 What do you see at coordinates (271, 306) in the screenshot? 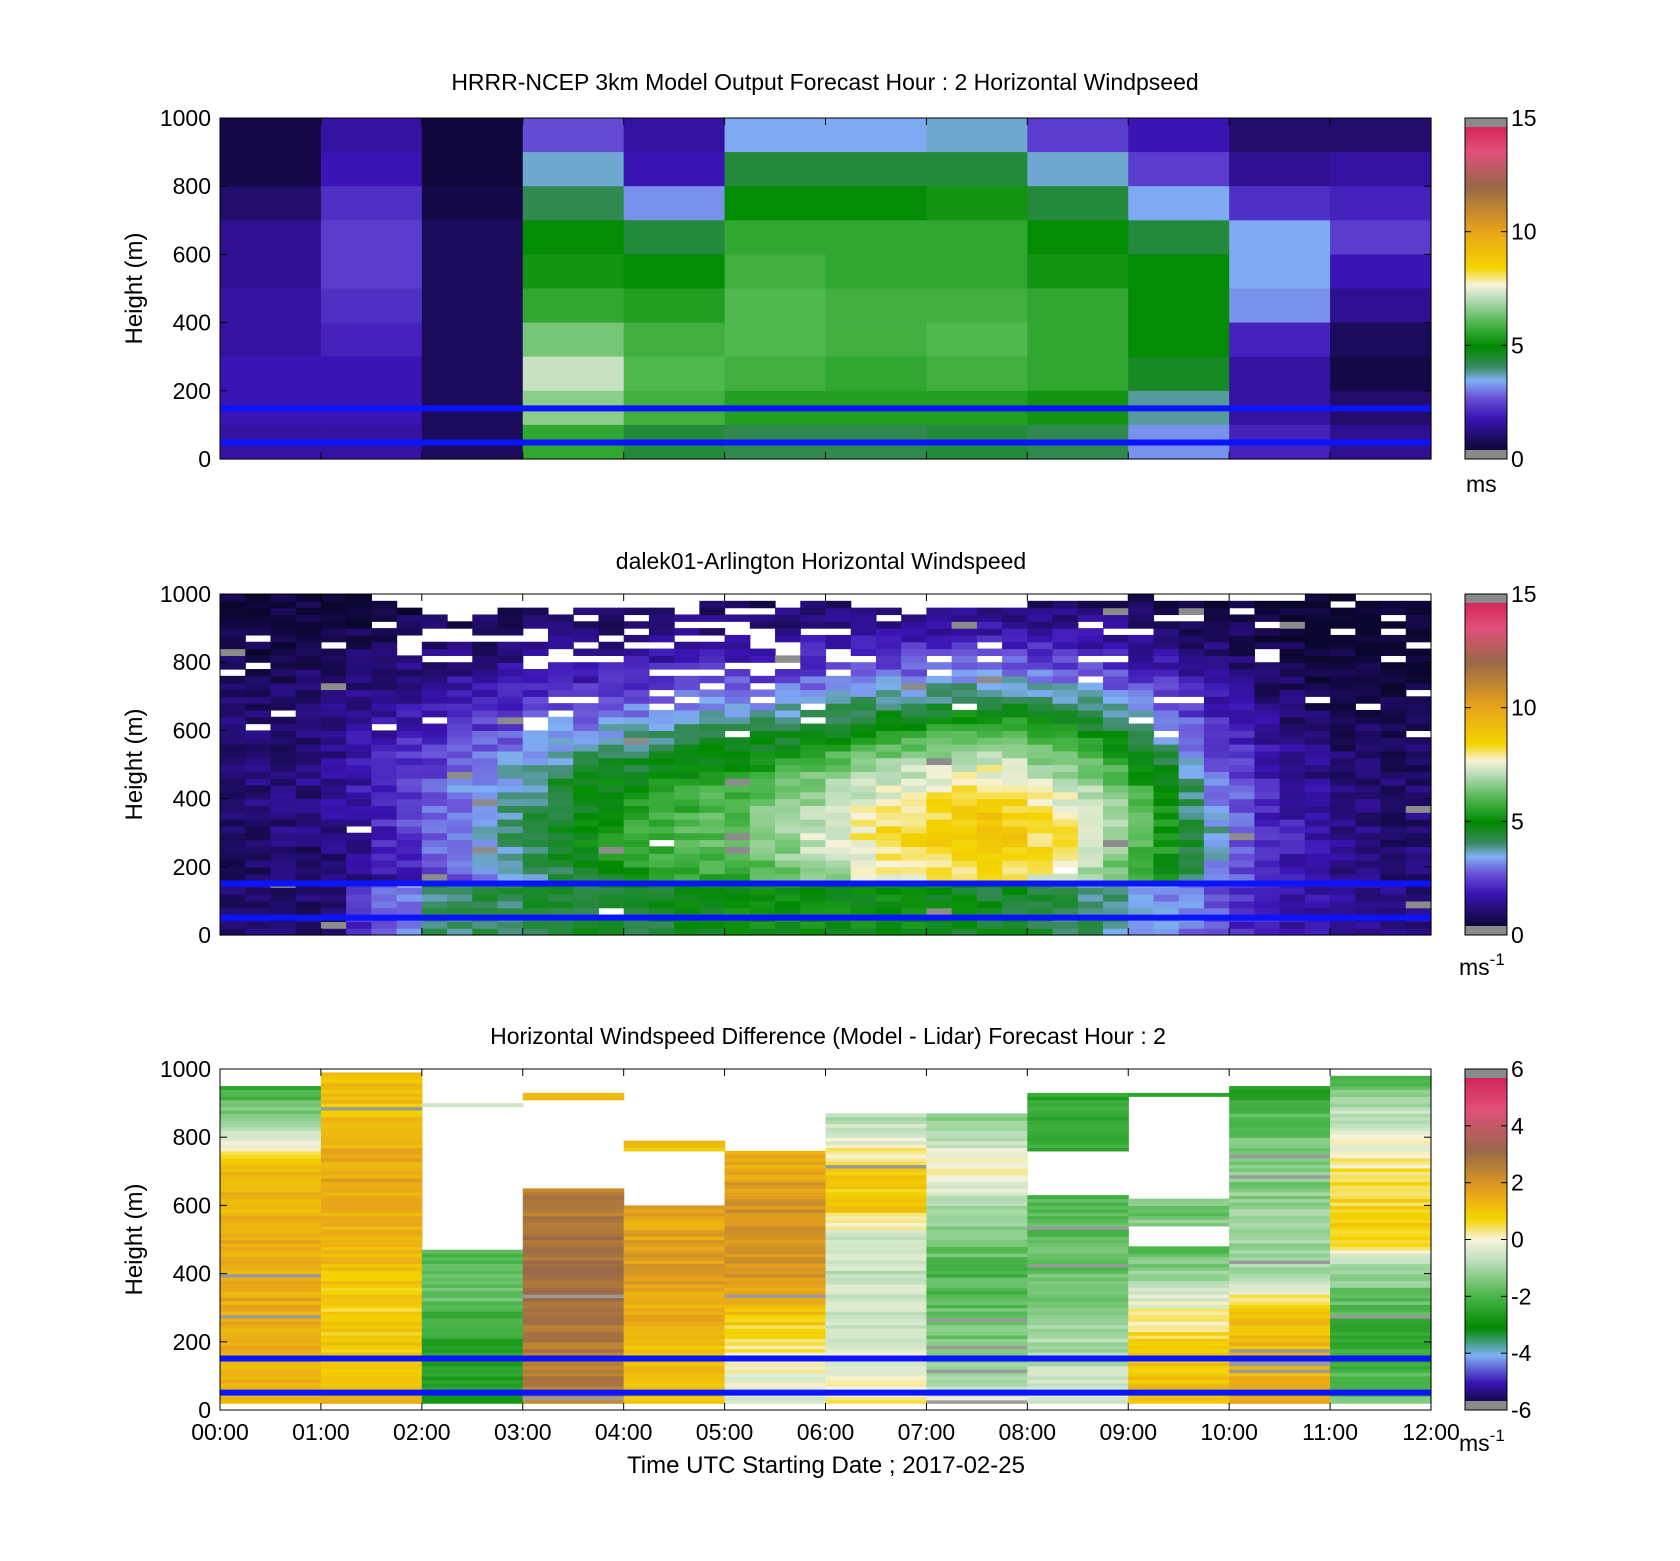
I see `model-cell` at bounding box center [271, 306].